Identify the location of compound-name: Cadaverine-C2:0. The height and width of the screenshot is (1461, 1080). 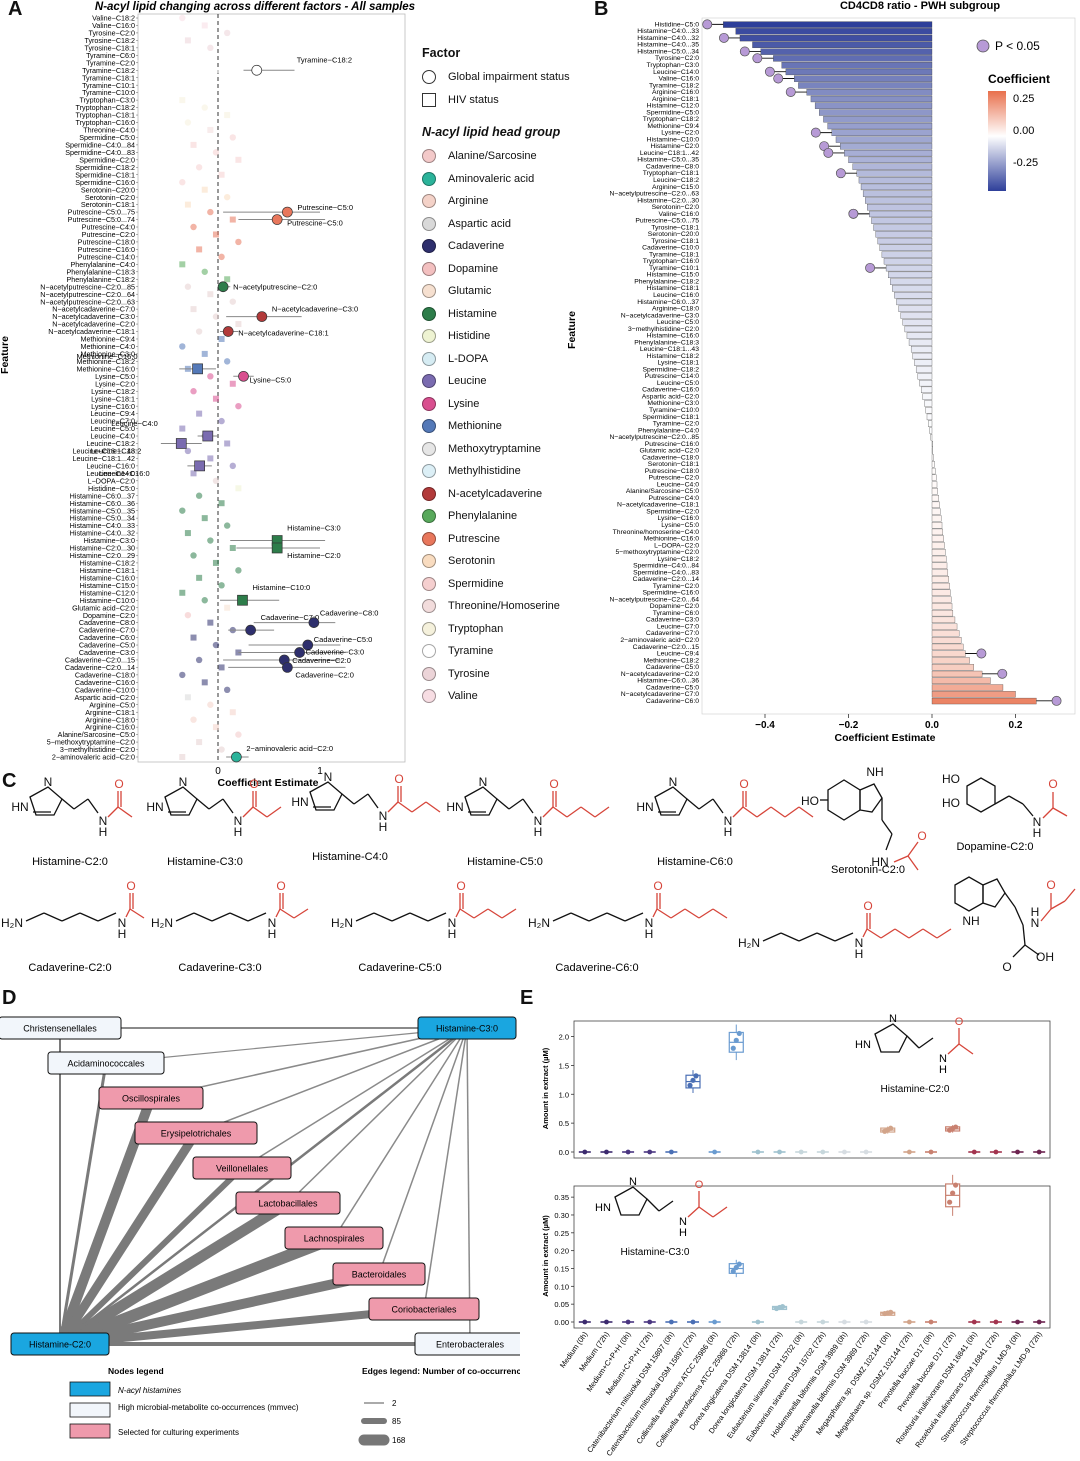
(69, 968).